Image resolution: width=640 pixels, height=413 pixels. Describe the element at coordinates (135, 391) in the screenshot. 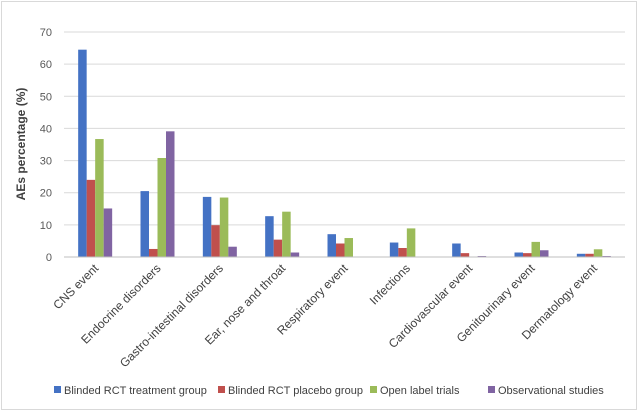

I see `legend-label: Blinded RCT treatment group` at that location.